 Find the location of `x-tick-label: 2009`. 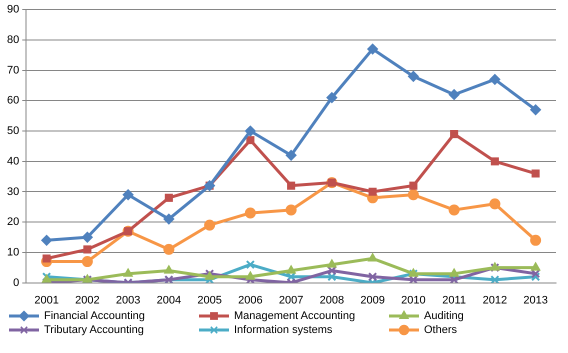

x-tick-label: 2009 is located at coordinates (372, 300).